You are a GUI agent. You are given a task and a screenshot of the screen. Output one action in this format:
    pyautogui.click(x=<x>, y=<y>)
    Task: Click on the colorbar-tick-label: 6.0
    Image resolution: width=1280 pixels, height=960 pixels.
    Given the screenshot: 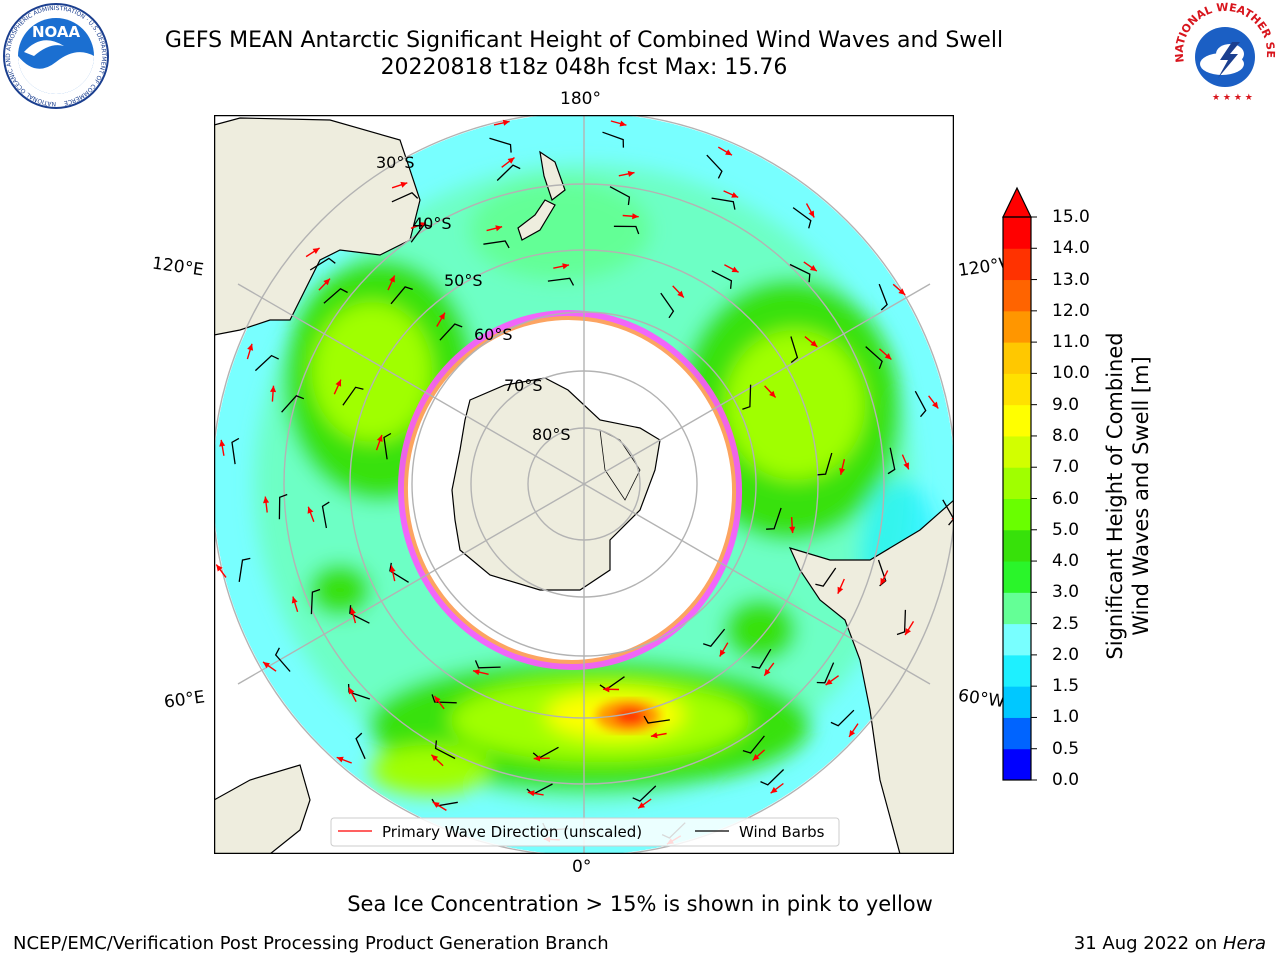 What is the action you would take?
    pyautogui.click(x=1066, y=498)
    